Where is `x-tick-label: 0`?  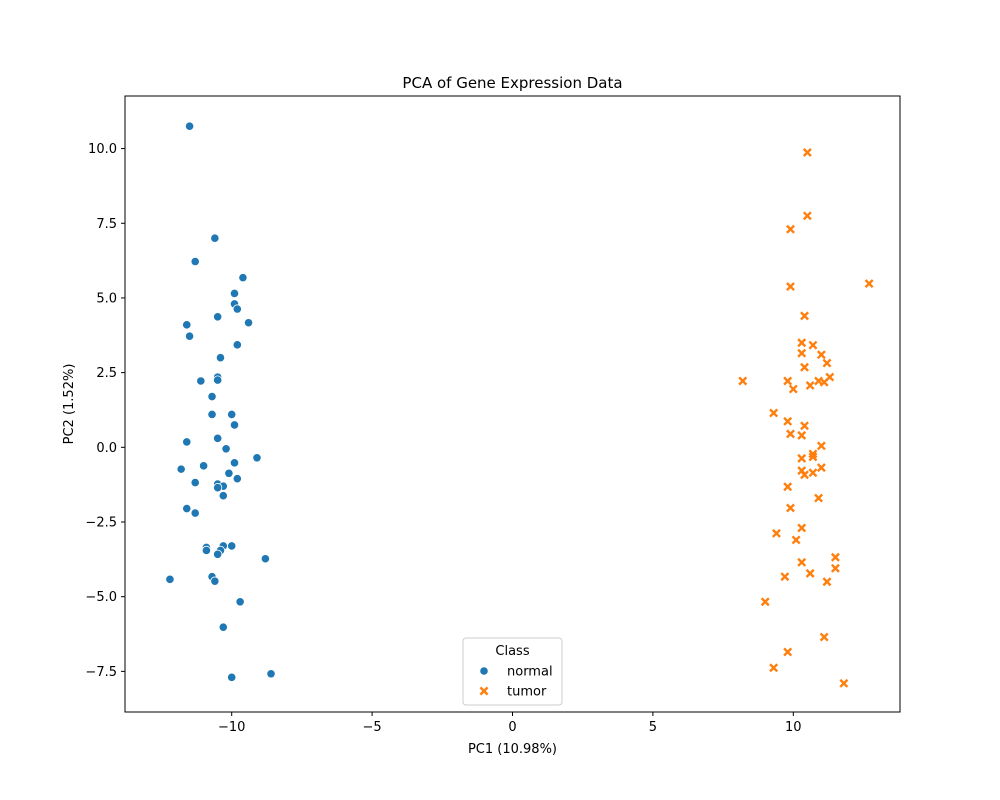 x-tick-label: 0 is located at coordinates (512, 727).